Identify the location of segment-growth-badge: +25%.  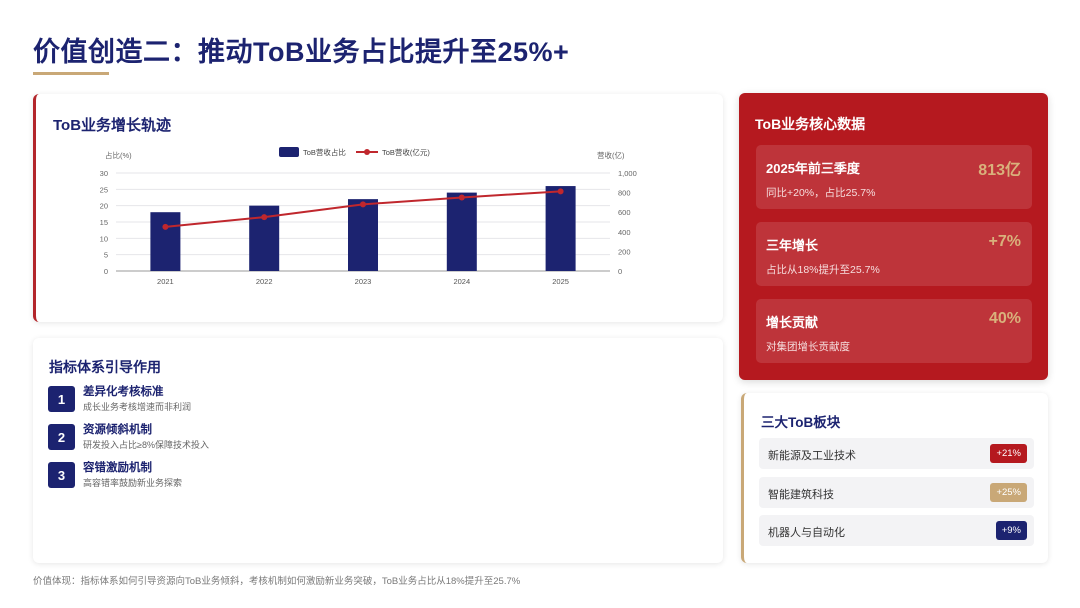
(1008, 492).